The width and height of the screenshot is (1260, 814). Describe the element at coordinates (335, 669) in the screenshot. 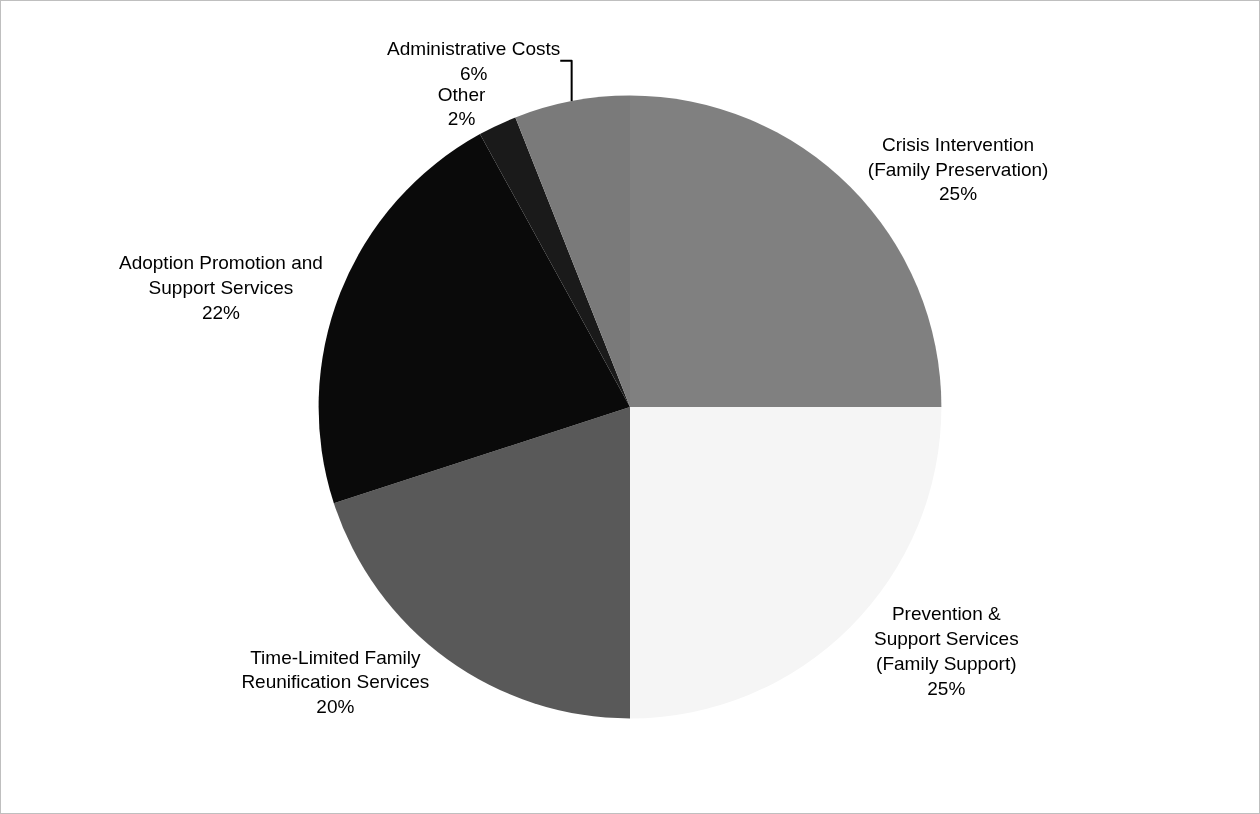

I see `slice-label: Time-Limited Family Reunification Services` at that location.